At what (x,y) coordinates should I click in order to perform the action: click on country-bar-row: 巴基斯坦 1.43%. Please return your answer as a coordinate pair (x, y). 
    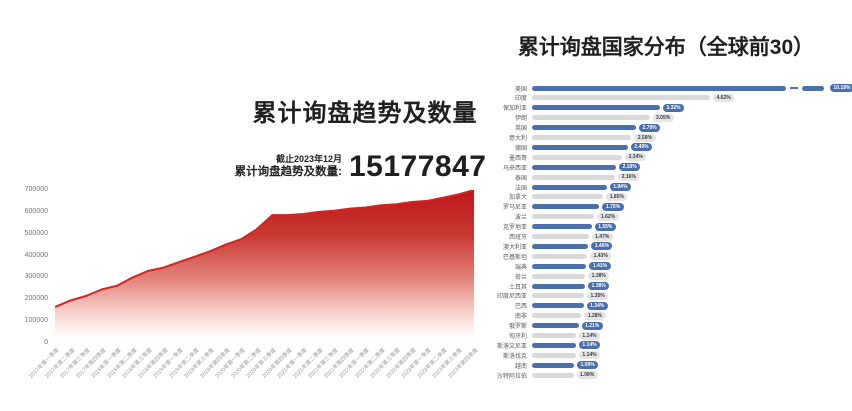
    Looking at the image, I should click on (652, 256).